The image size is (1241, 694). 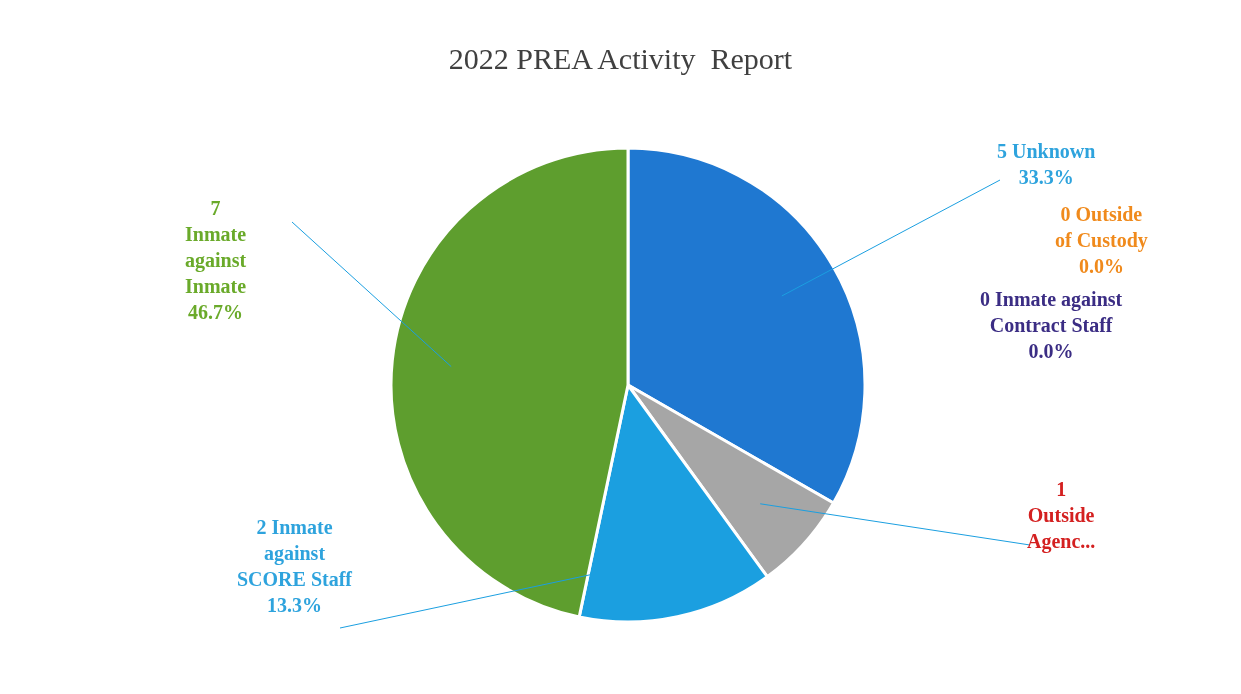 What do you see at coordinates (1046, 151) in the screenshot?
I see `slice-label: 5 Unknown` at bounding box center [1046, 151].